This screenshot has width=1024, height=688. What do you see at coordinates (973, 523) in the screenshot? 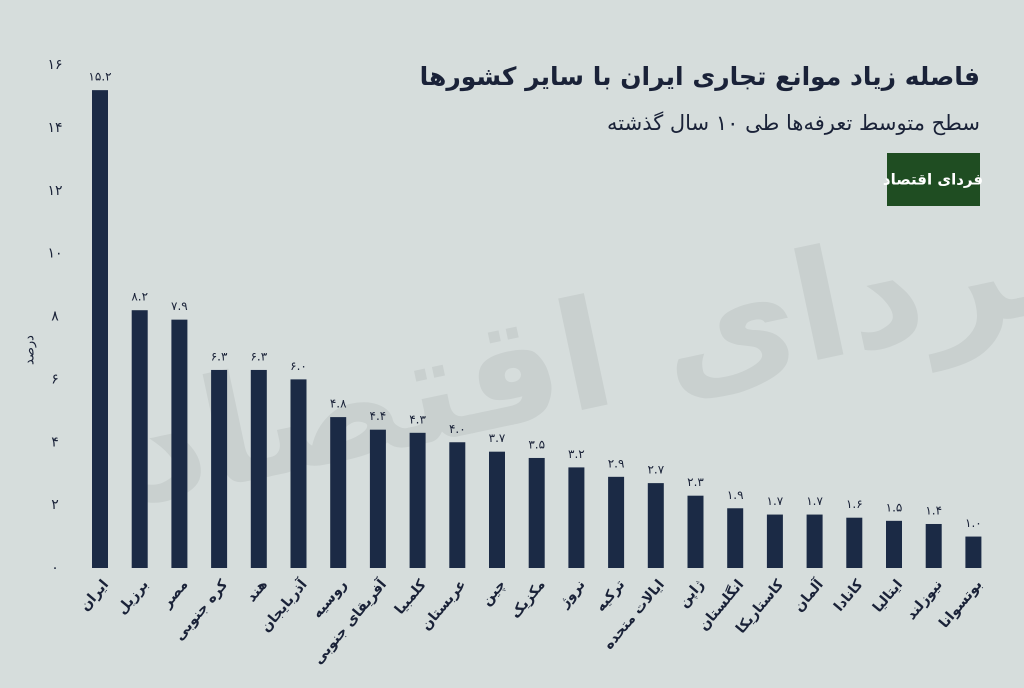
I see `value-label: ۱.۰` at bounding box center [973, 523].